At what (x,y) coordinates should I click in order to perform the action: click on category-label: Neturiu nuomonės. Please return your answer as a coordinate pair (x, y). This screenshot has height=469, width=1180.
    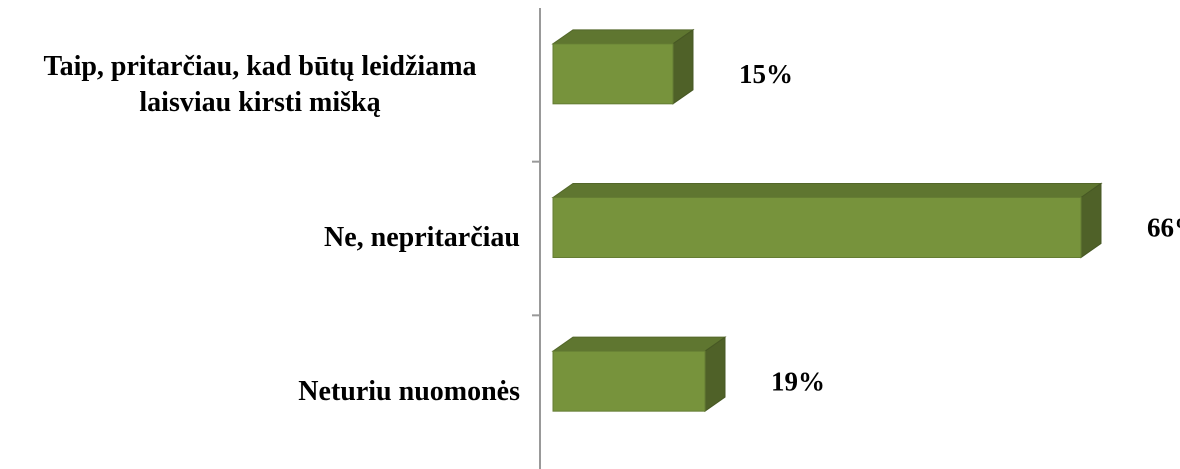
    Looking at the image, I should click on (409, 392).